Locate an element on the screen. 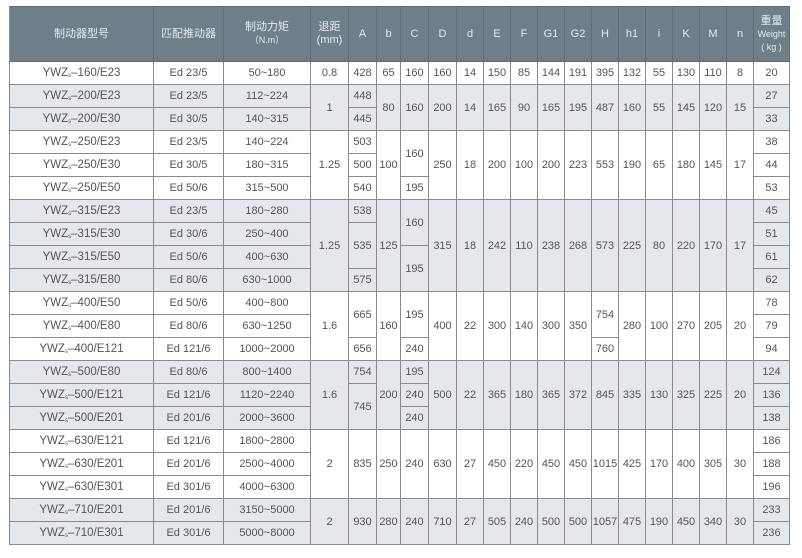 The height and width of the screenshot is (558, 802). dim-b-cell: 80 is located at coordinates (388, 107).